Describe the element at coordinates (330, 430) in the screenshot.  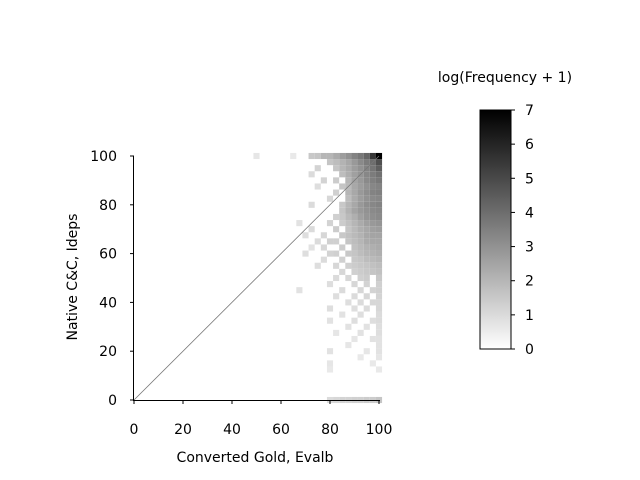
I see `x-tick-label: 80` at that location.